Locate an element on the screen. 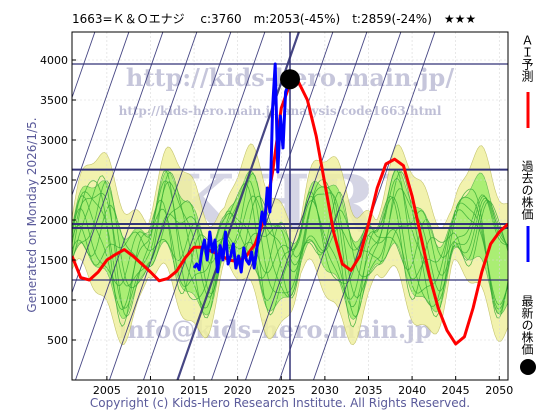 This screenshot has height=420, width=560. y-tick-label: 500 is located at coordinates (57, 340).